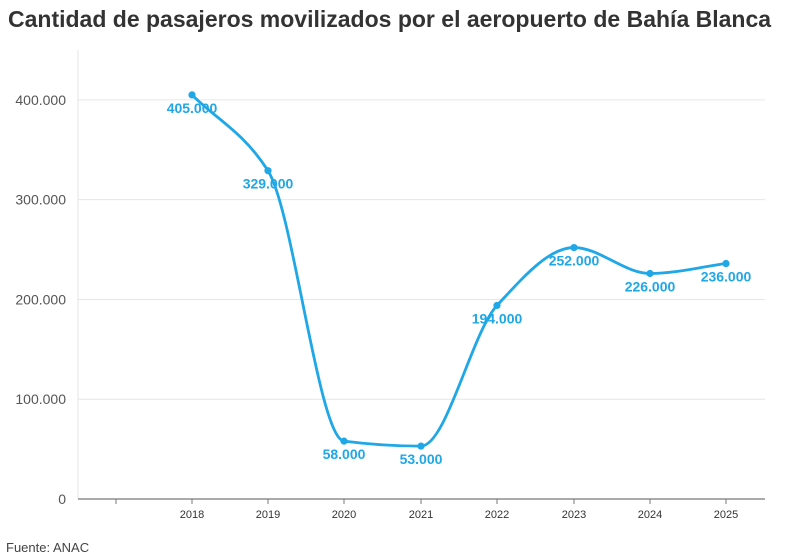  What do you see at coordinates (40, 299) in the screenshot?
I see `y-tick-label: 200.000` at bounding box center [40, 299].